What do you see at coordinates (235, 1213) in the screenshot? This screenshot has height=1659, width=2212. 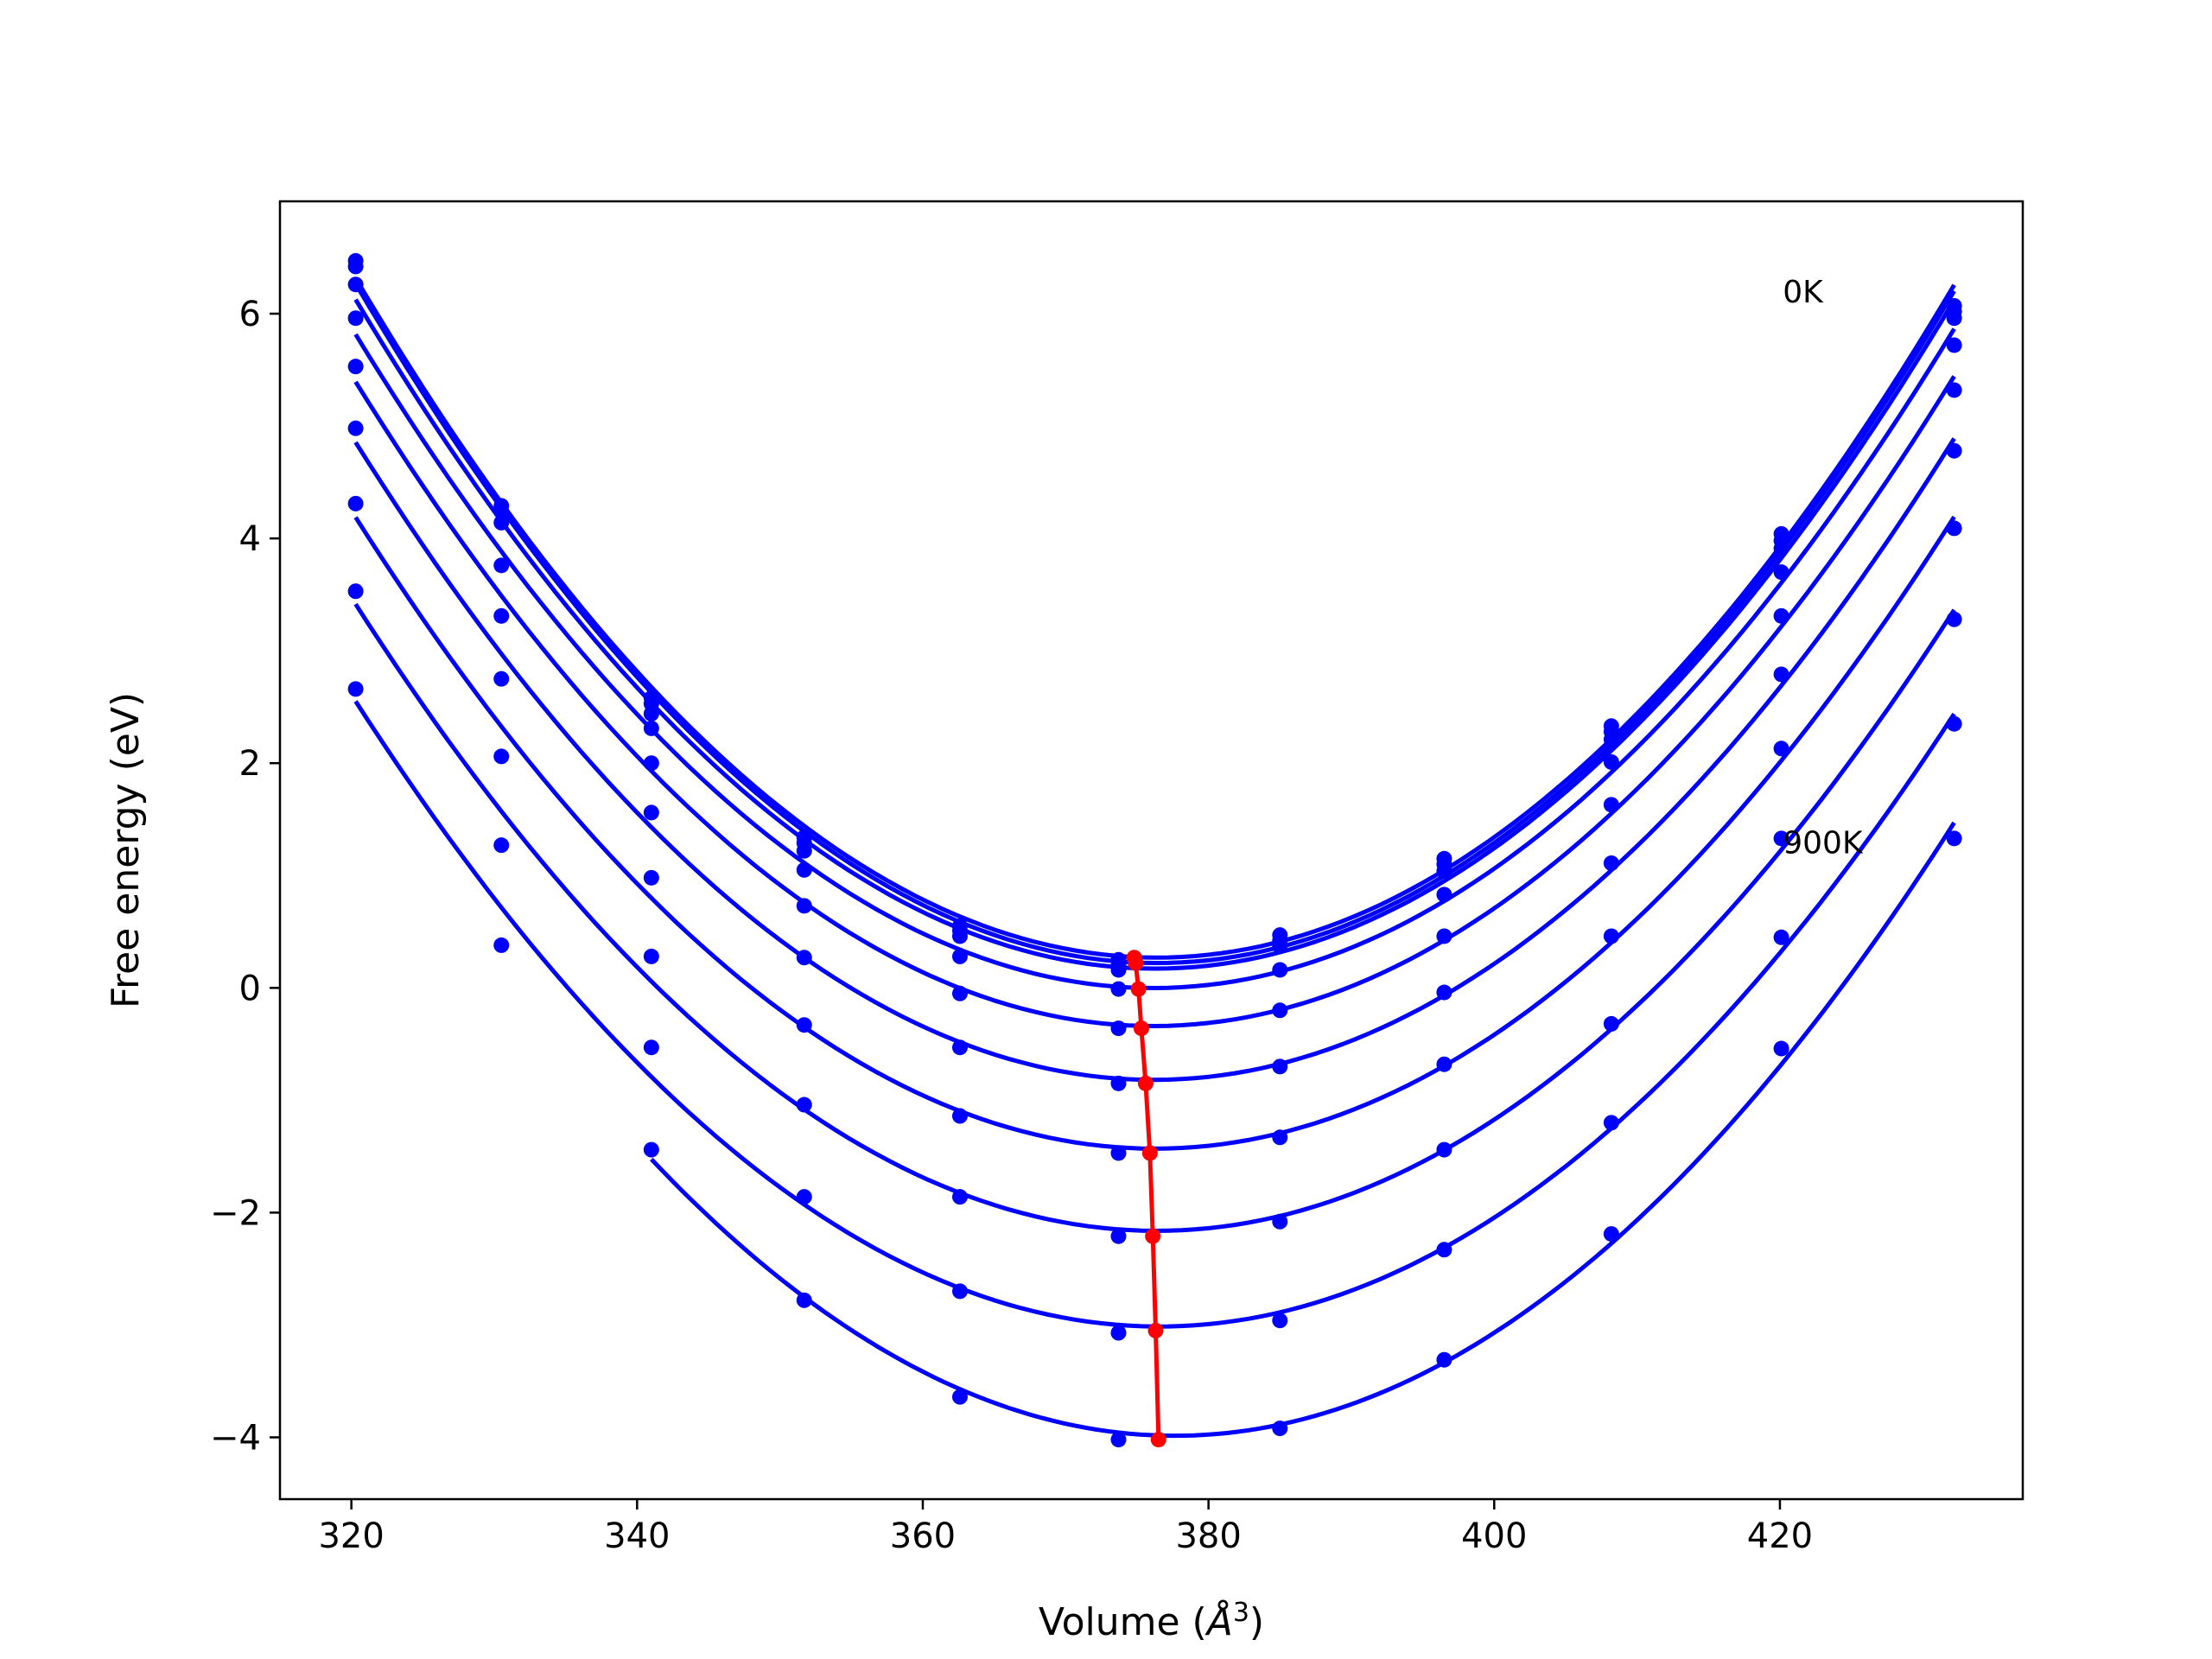 I see `y-tick-label: −2` at bounding box center [235, 1213].